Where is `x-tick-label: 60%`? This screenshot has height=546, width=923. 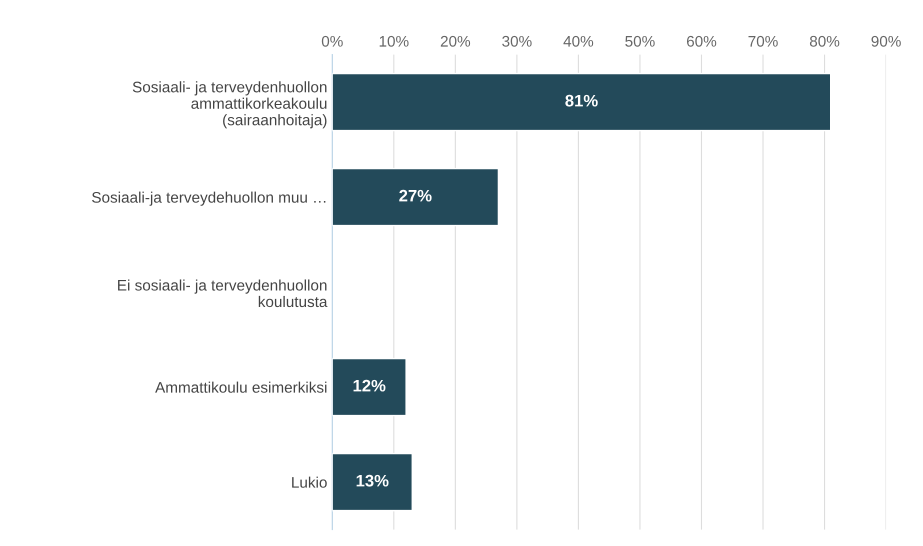 x-tick-label: 60% is located at coordinates (701, 41).